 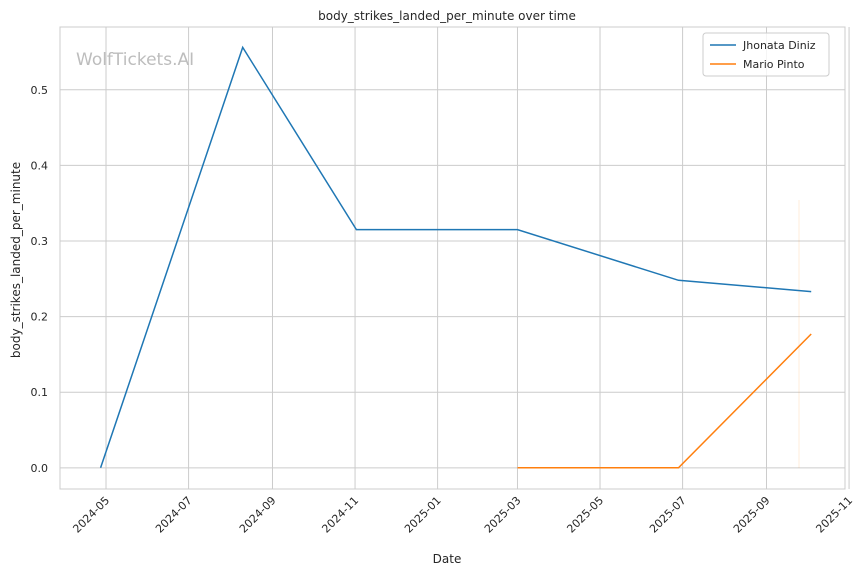 What do you see at coordinates (447, 559) in the screenshot?
I see `x-axis-label: Date` at bounding box center [447, 559].